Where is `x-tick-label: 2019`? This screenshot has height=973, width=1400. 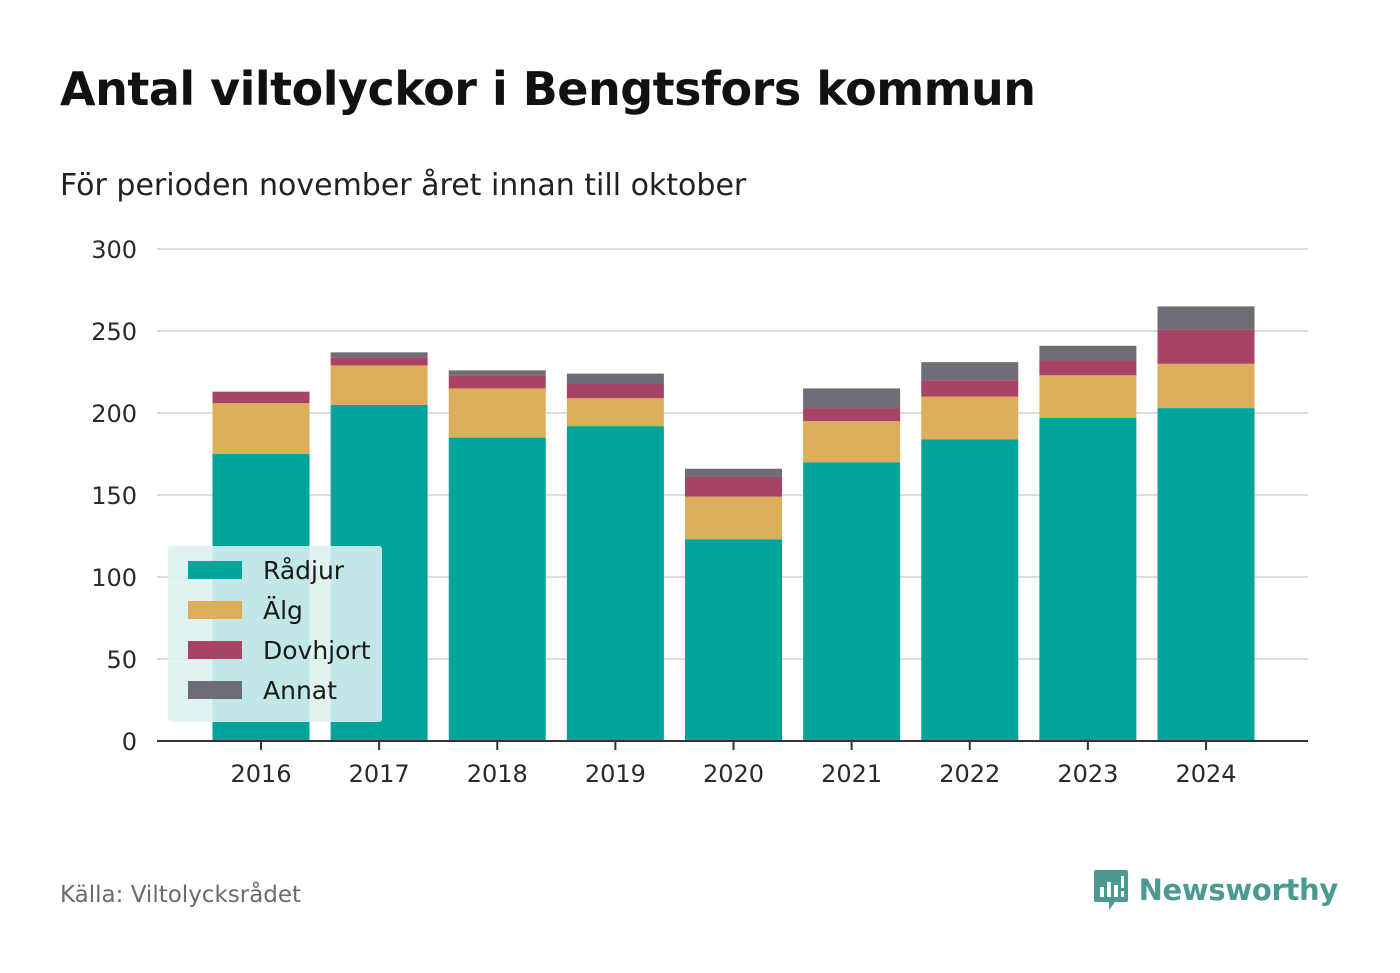 x-tick-label: 2019 is located at coordinates (615, 774).